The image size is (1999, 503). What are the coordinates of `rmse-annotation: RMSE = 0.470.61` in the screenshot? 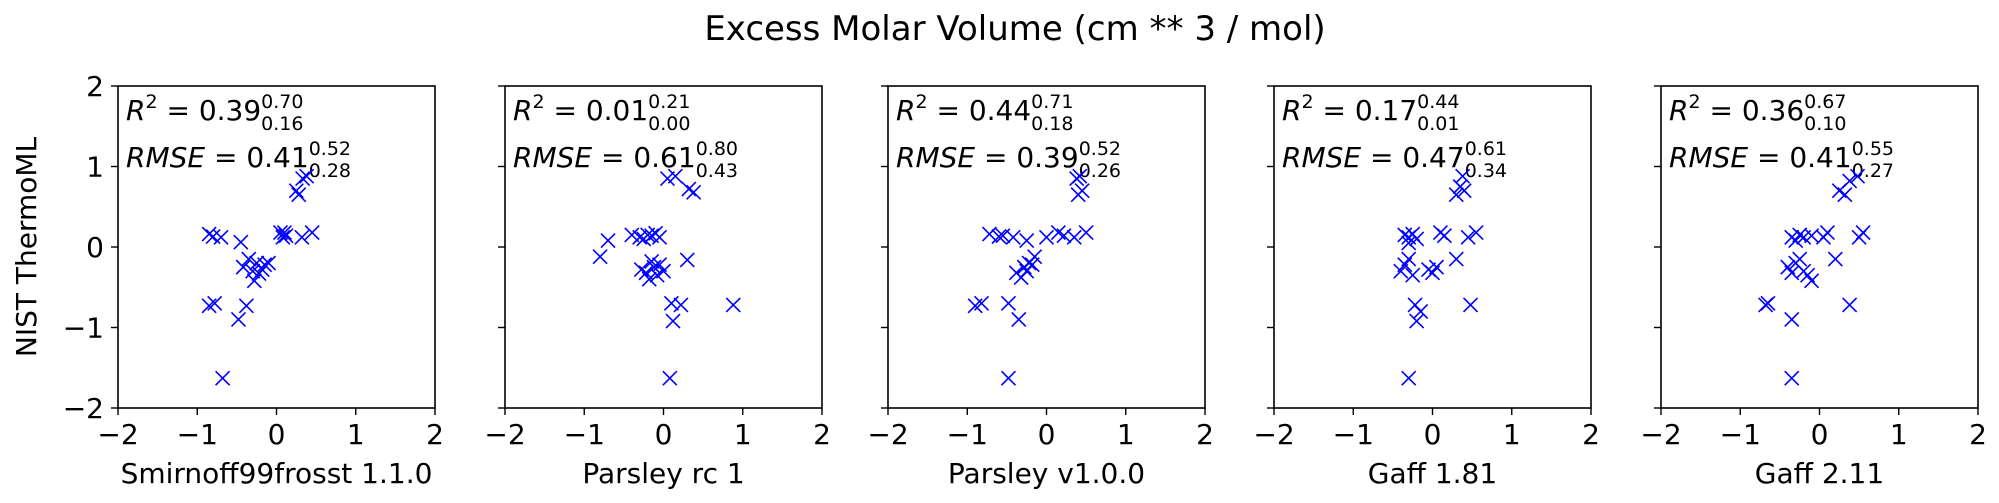 It's located at (1394, 156).